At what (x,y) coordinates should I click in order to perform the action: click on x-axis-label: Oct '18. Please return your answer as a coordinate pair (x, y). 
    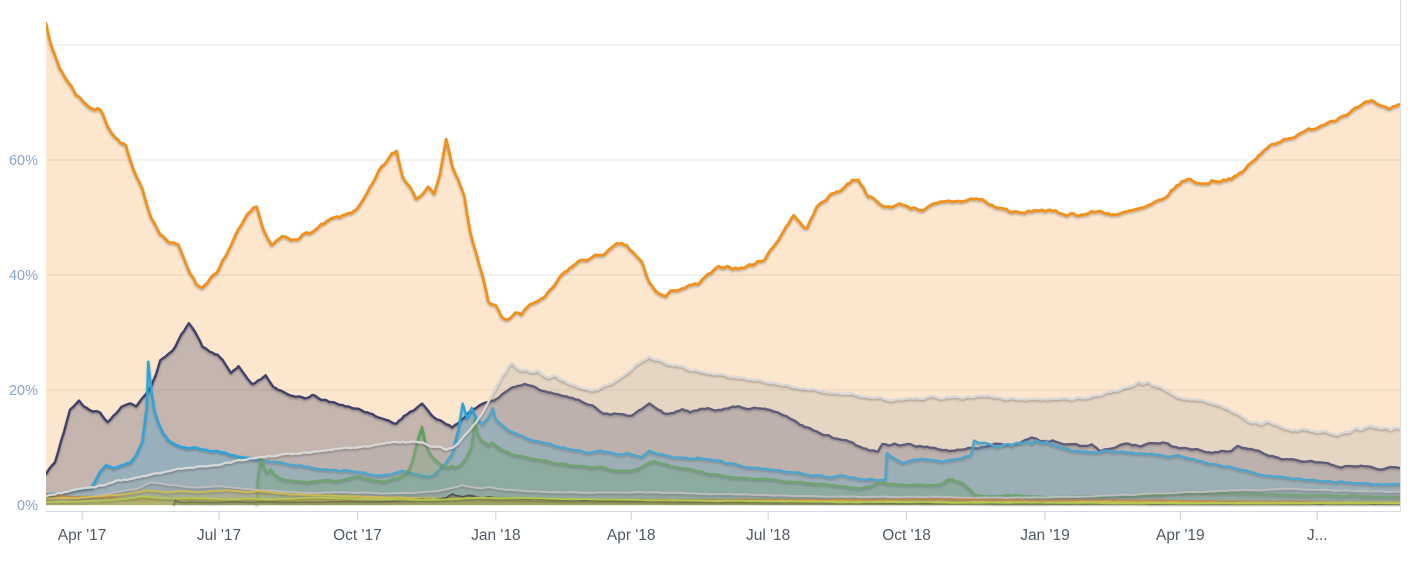
    Looking at the image, I should click on (906, 535).